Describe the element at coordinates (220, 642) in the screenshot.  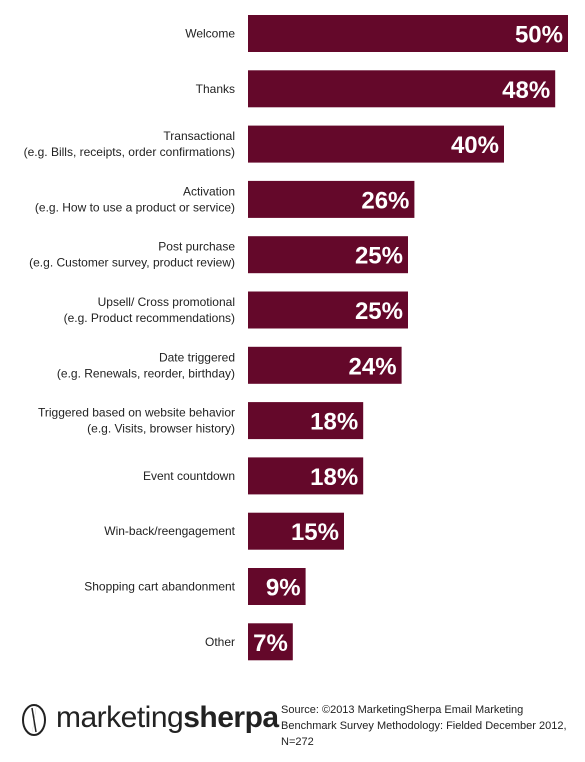
I see `category-label: Other` at that location.